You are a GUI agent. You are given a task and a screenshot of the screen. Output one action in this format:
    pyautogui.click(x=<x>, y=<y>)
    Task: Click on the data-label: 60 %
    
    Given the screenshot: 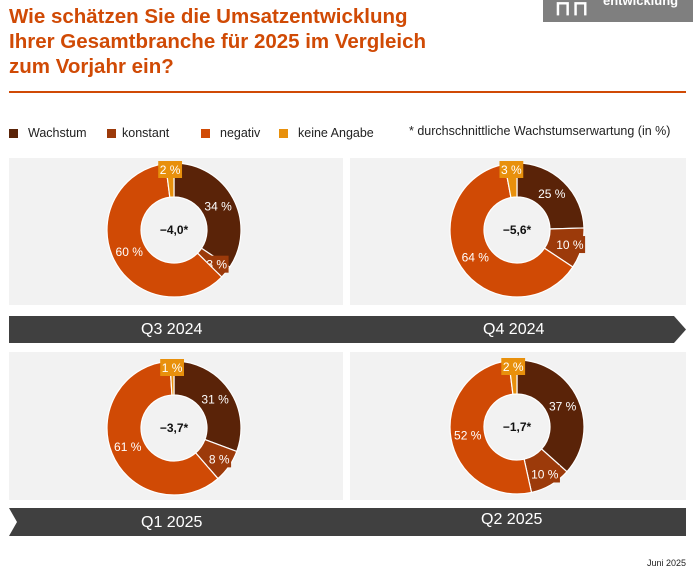 What is the action you would take?
    pyautogui.click(x=130, y=252)
    